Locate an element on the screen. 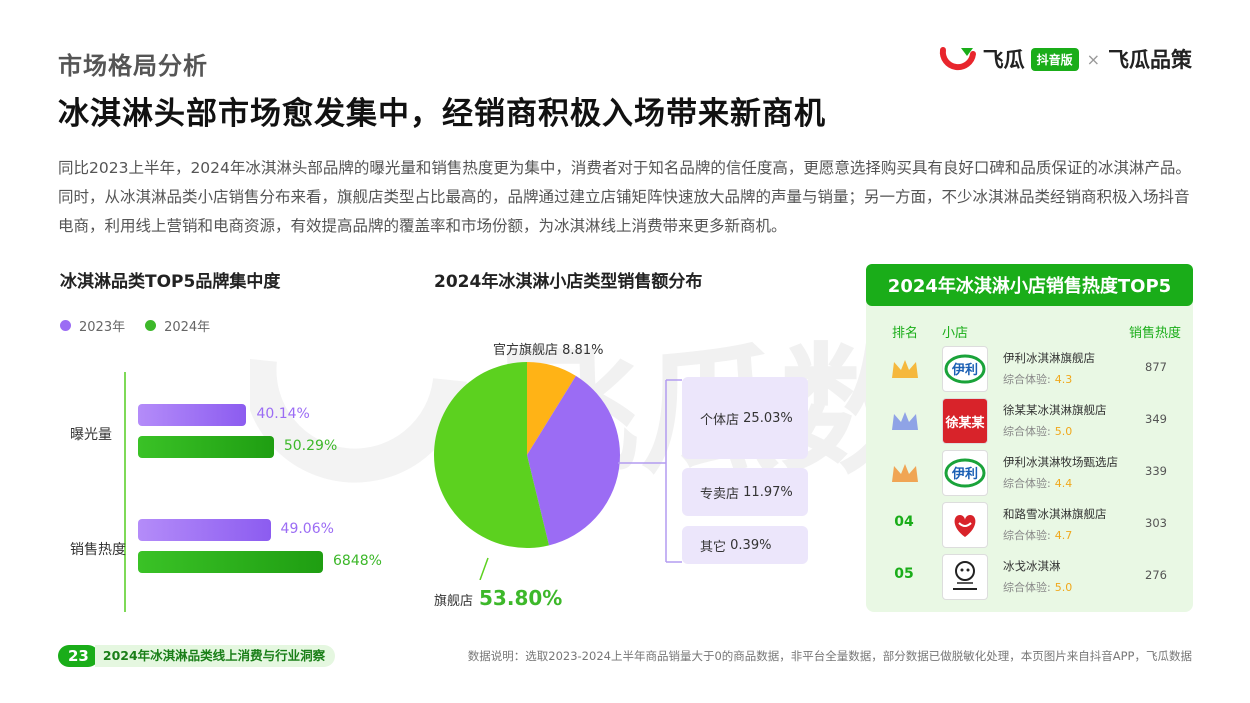 This screenshot has height=703, width=1250. store-heat: 877 is located at coordinates (1156, 367).